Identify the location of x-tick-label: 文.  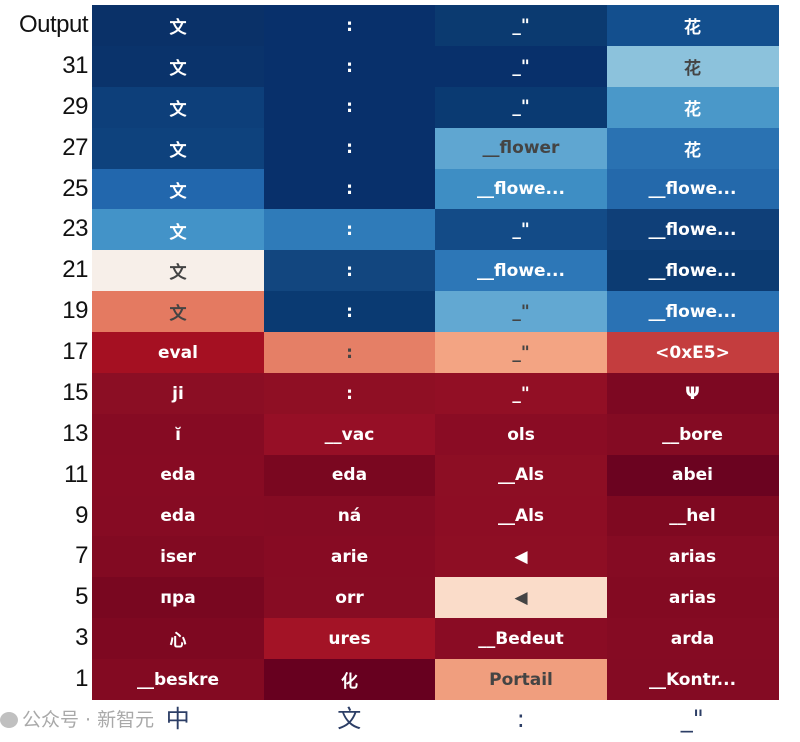
(349, 719).